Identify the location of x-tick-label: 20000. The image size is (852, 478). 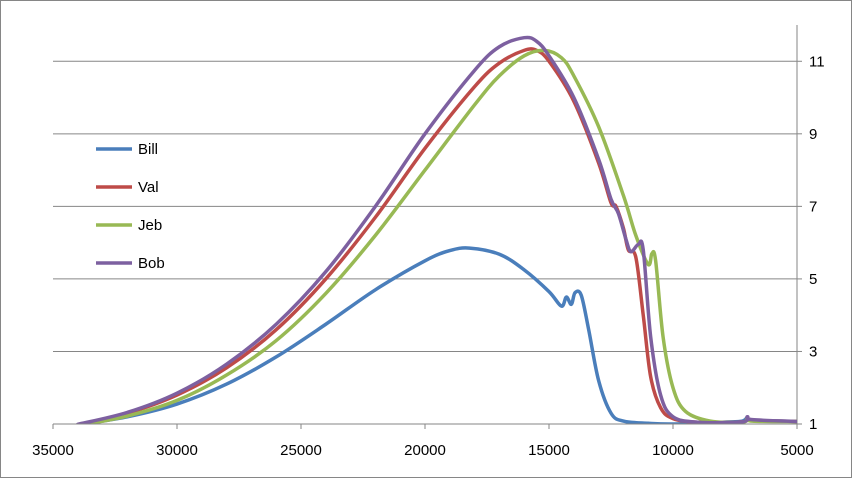
(425, 450).